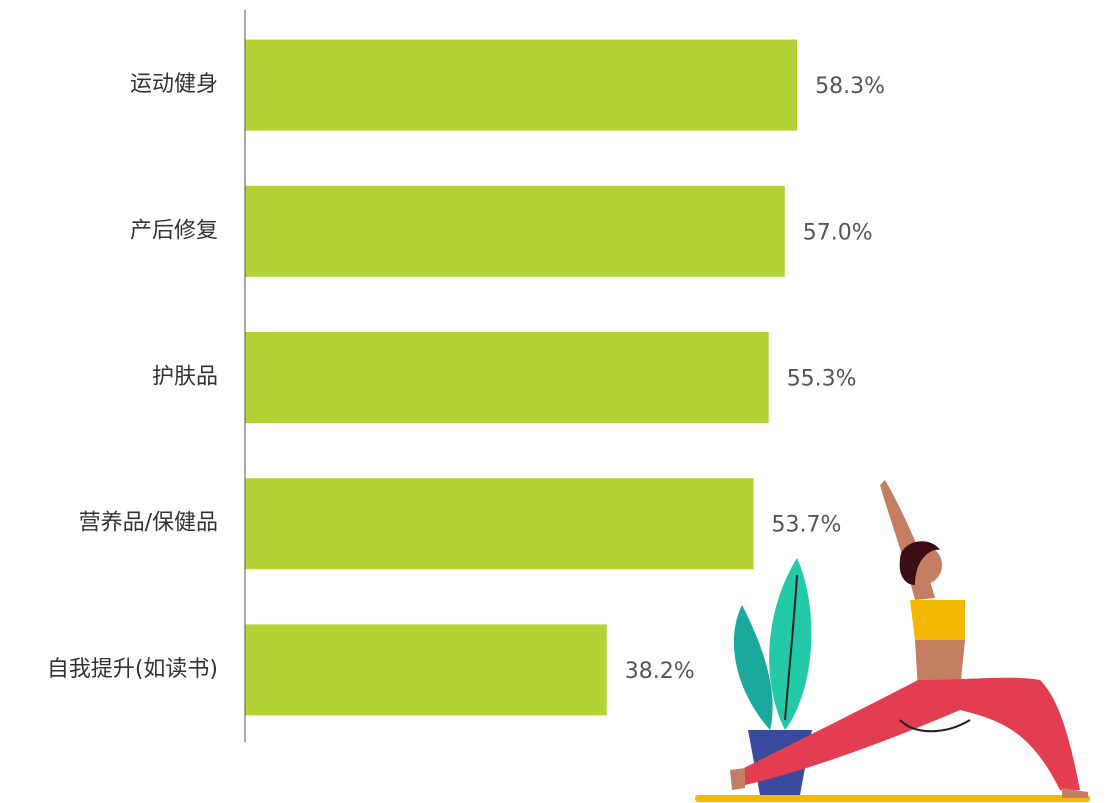 The width and height of the screenshot is (1109, 803). Describe the element at coordinates (174, 84) in the screenshot. I see `y-tick-label: 运动健身` at that location.